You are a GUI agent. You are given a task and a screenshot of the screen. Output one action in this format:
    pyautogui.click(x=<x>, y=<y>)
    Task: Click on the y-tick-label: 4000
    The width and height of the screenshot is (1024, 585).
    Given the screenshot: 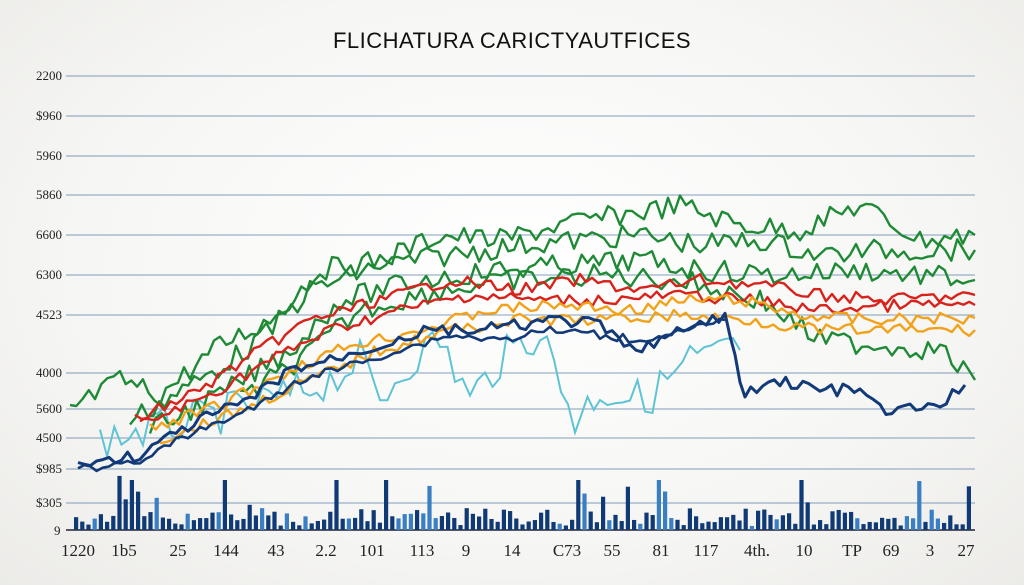 What is the action you would take?
    pyautogui.click(x=49, y=372)
    